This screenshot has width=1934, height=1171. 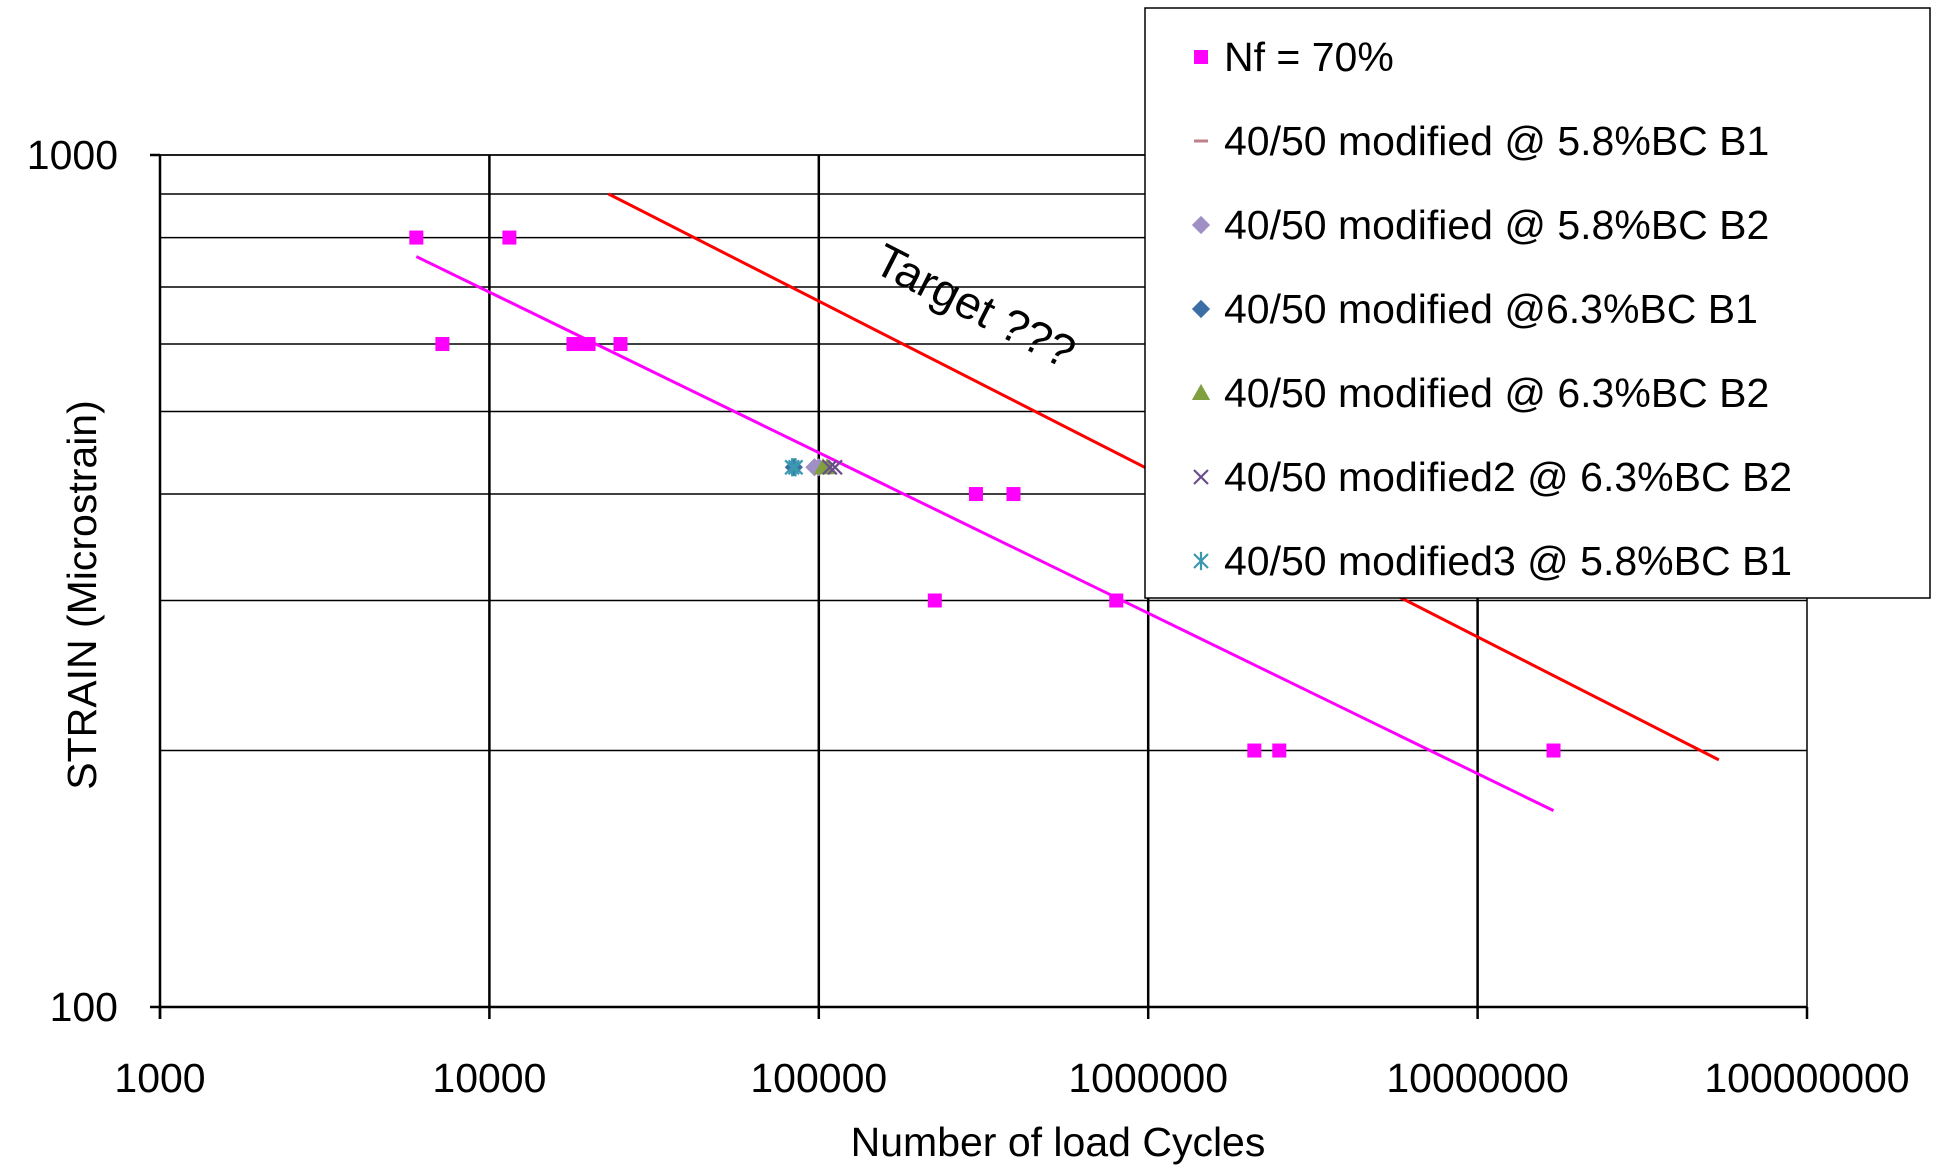 What do you see at coordinates (1477, 1078) in the screenshot?
I see `x-tick-label: 10000000` at bounding box center [1477, 1078].